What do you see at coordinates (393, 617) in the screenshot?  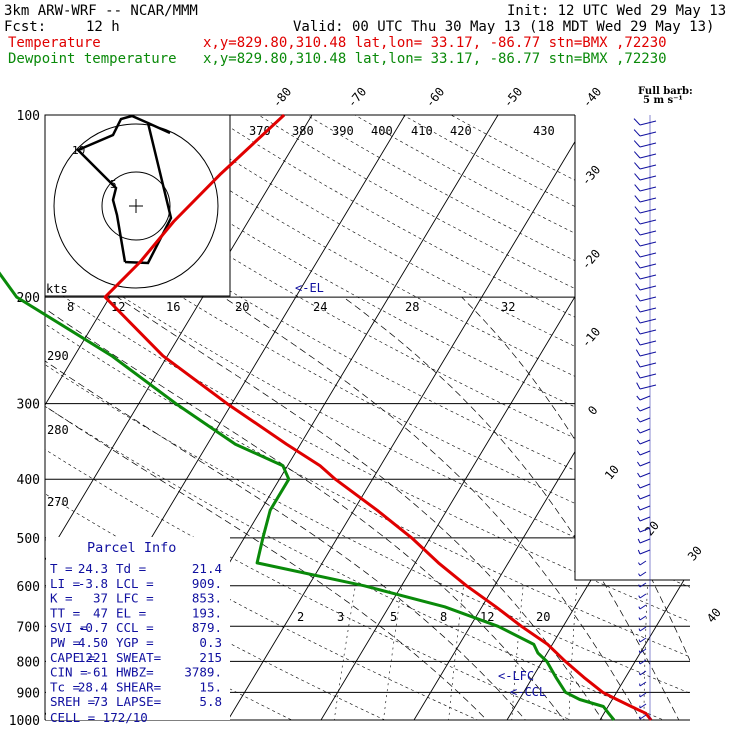 I see `mixing-ratio-label: 5` at bounding box center [393, 617].